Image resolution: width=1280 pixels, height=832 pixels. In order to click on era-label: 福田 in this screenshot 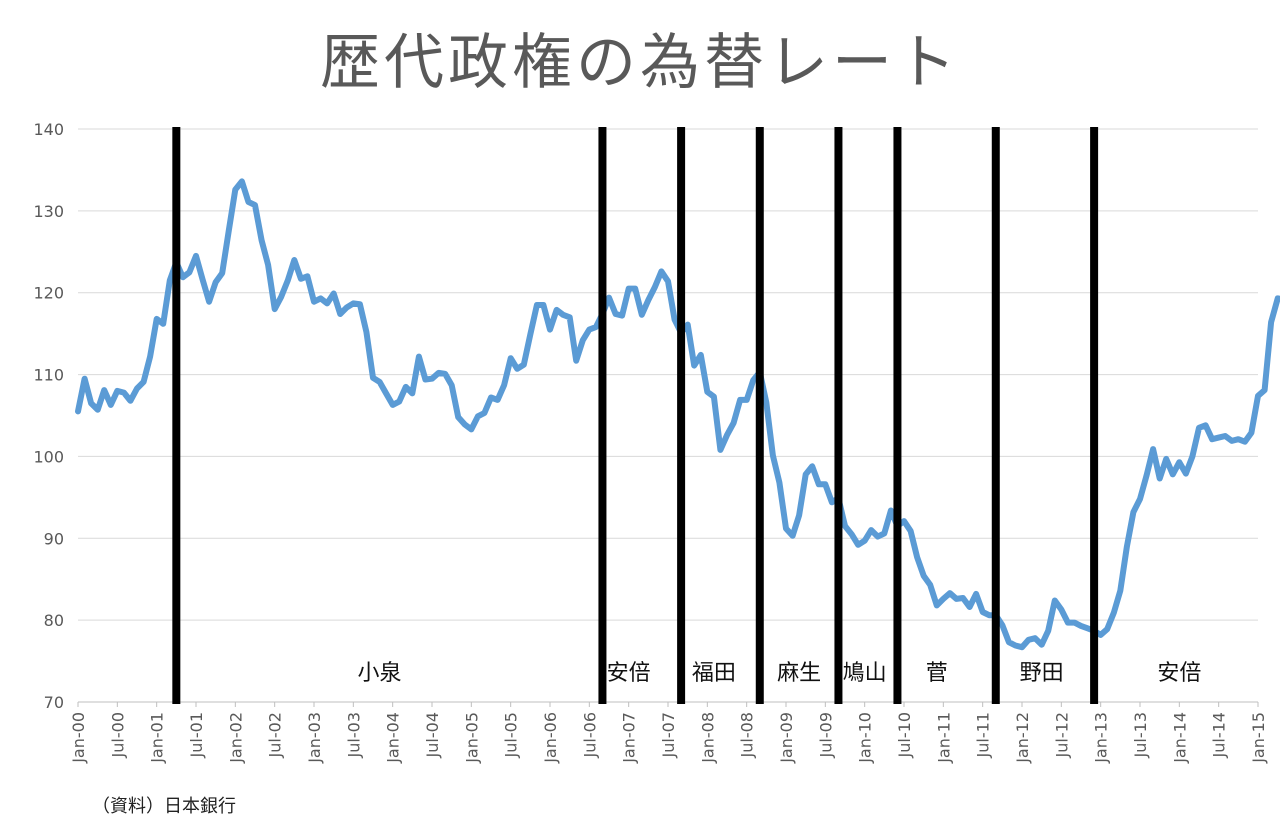, I will do `click(714, 673)`.